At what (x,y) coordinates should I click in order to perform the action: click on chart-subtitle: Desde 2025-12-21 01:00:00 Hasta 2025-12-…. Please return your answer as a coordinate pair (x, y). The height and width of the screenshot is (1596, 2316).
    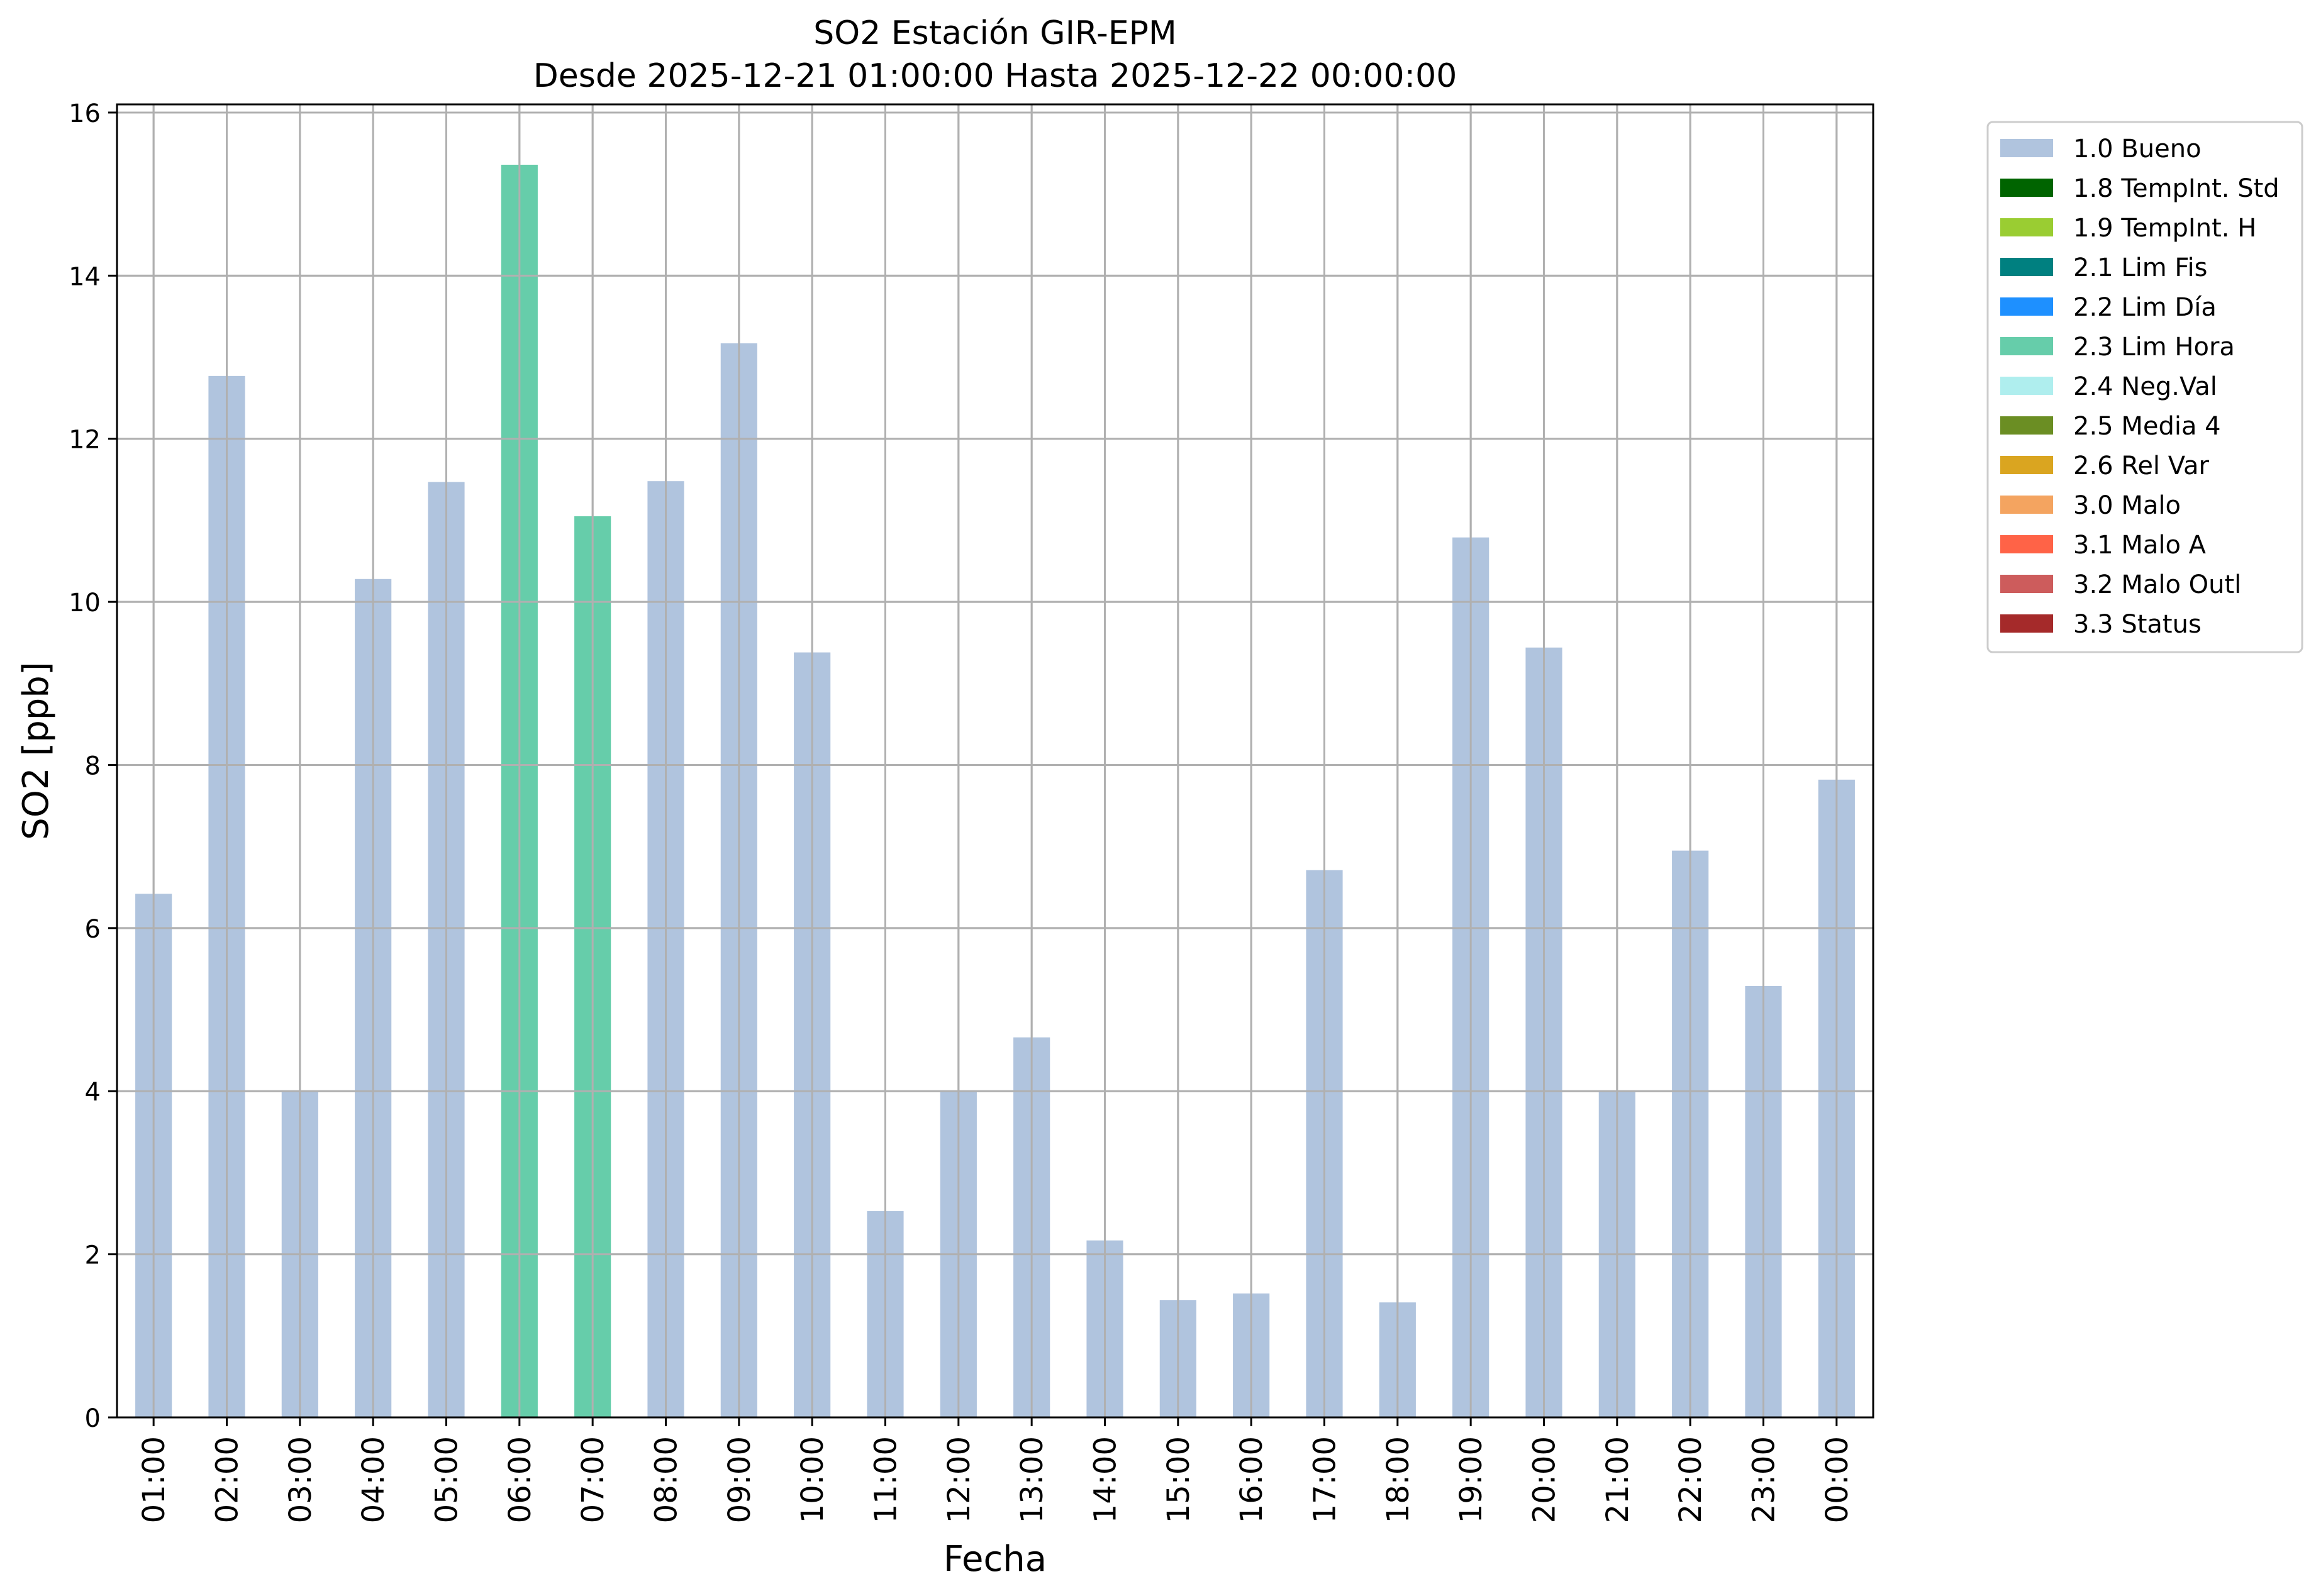
    Looking at the image, I should click on (995, 76).